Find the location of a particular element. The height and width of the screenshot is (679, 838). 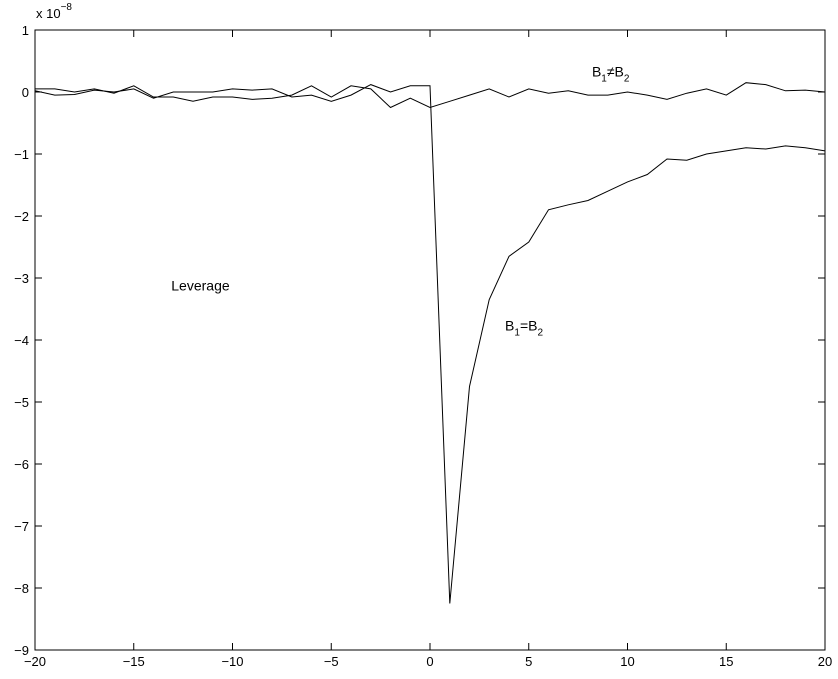

y-tick-label: 1 is located at coordinates (25, 30).